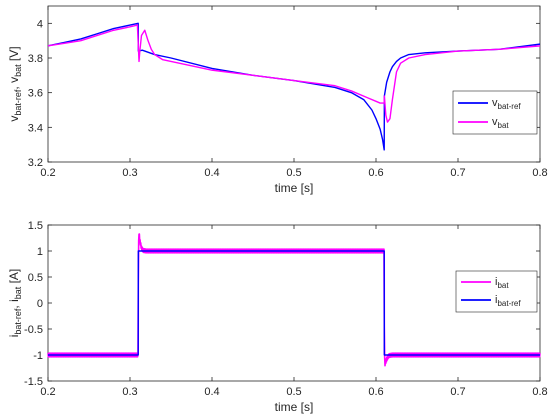  I want to click on voltage-x-tick-label: 0.6, so click(375, 173).